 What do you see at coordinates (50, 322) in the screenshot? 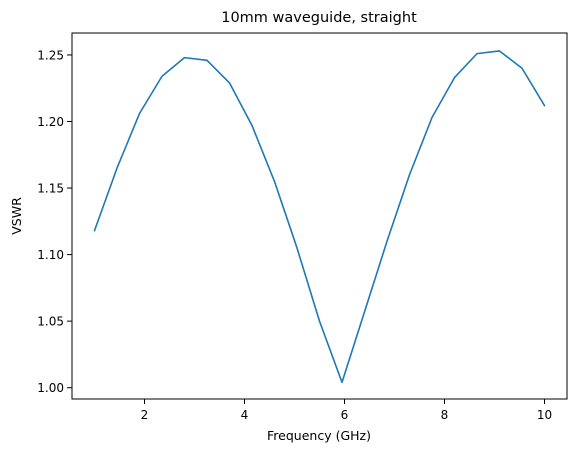
I see `y-tick-label: 1.05` at bounding box center [50, 322].